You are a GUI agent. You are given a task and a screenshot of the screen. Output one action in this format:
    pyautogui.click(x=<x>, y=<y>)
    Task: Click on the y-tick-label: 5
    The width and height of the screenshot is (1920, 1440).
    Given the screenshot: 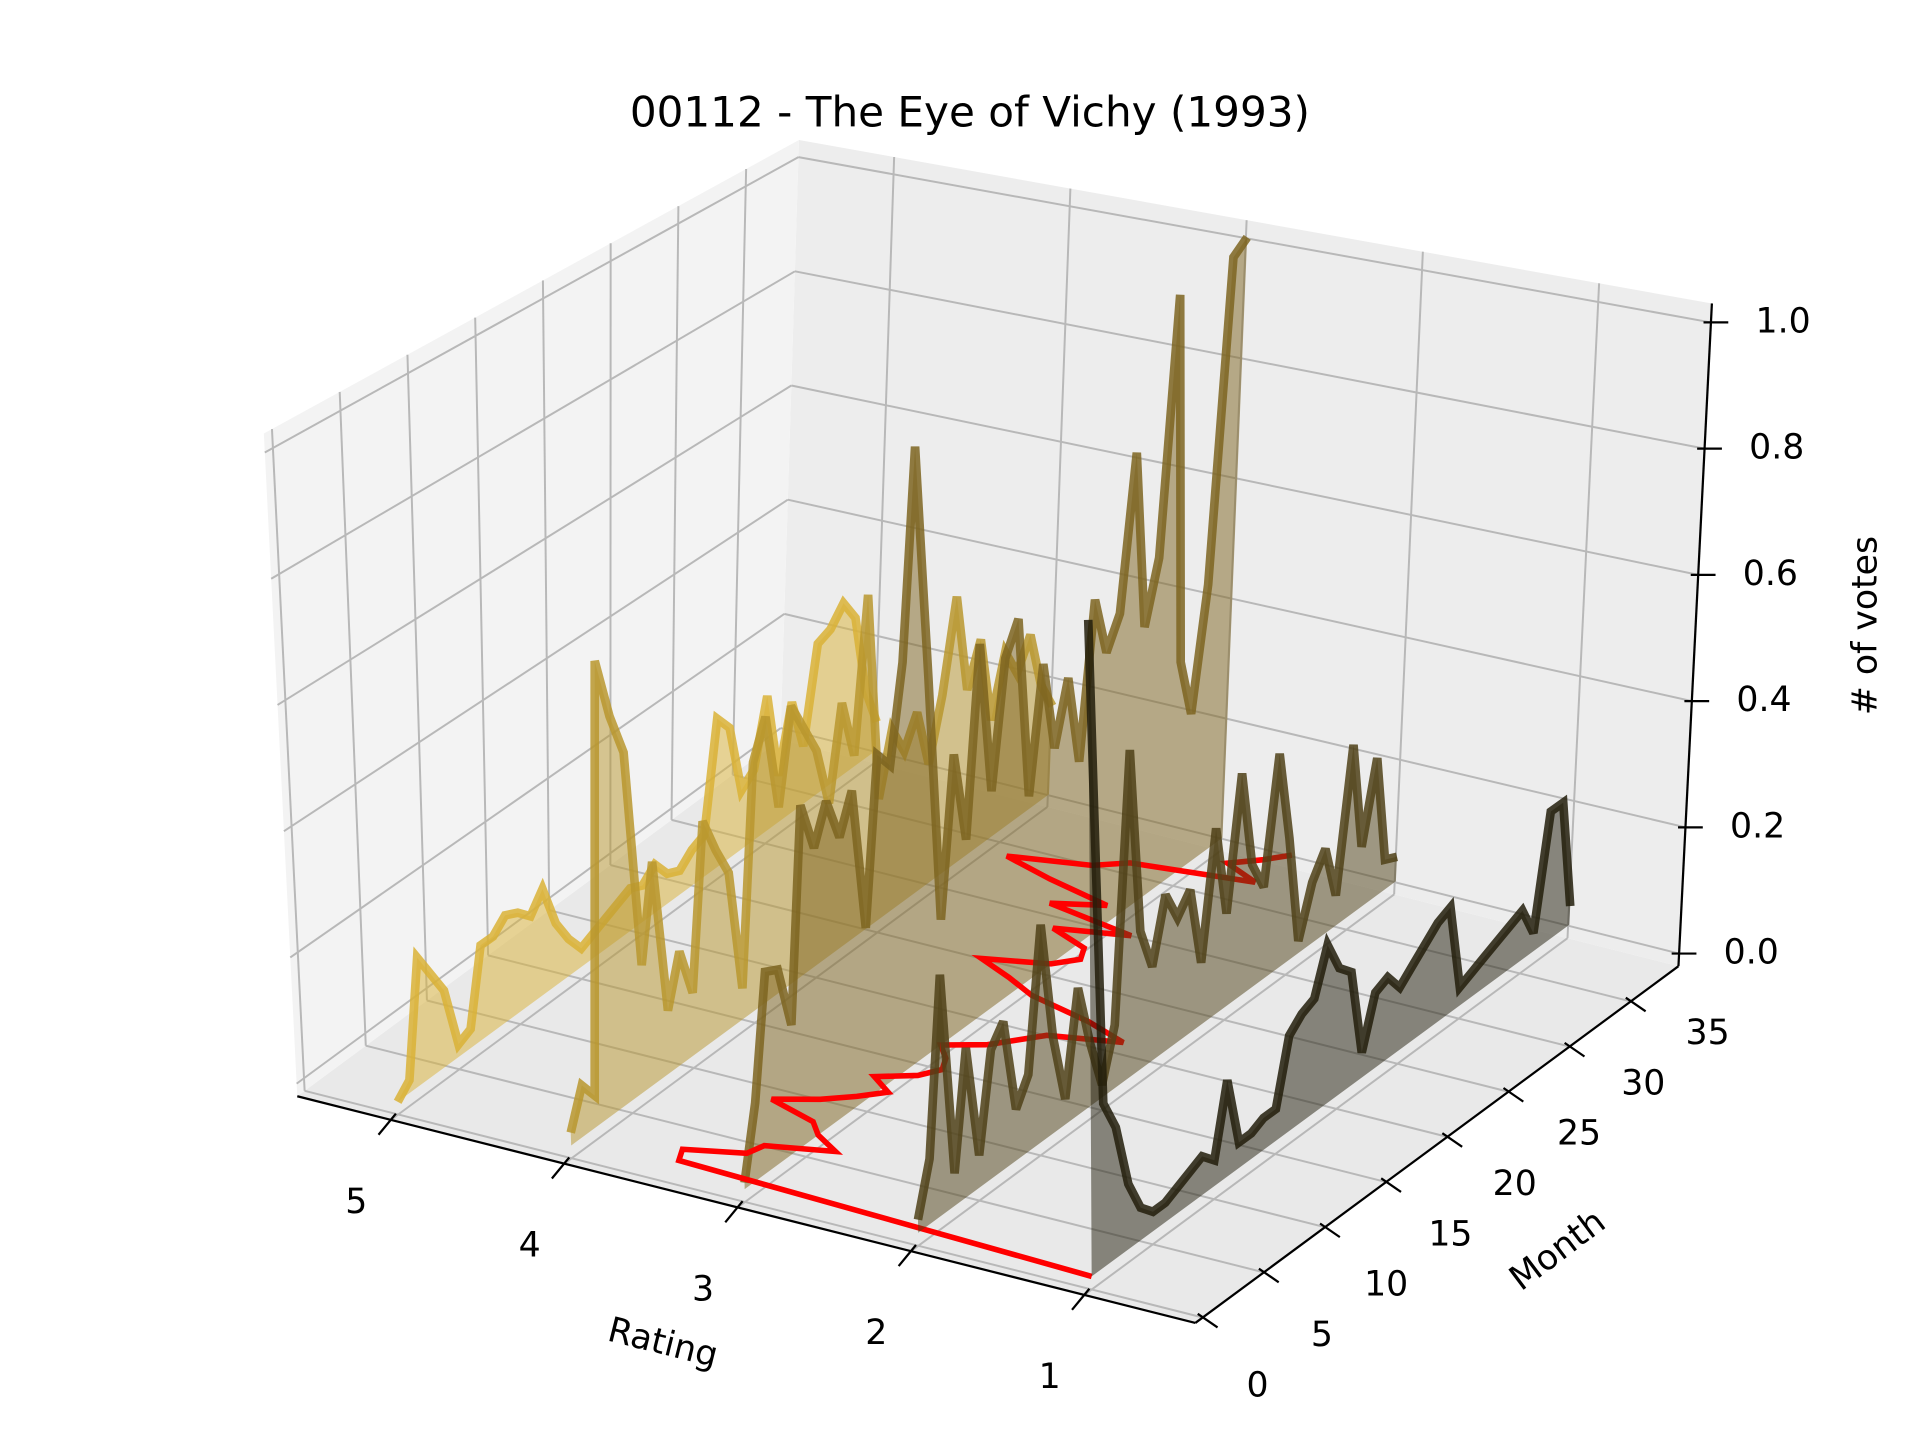 What is the action you would take?
    pyautogui.click(x=1322, y=1335)
    